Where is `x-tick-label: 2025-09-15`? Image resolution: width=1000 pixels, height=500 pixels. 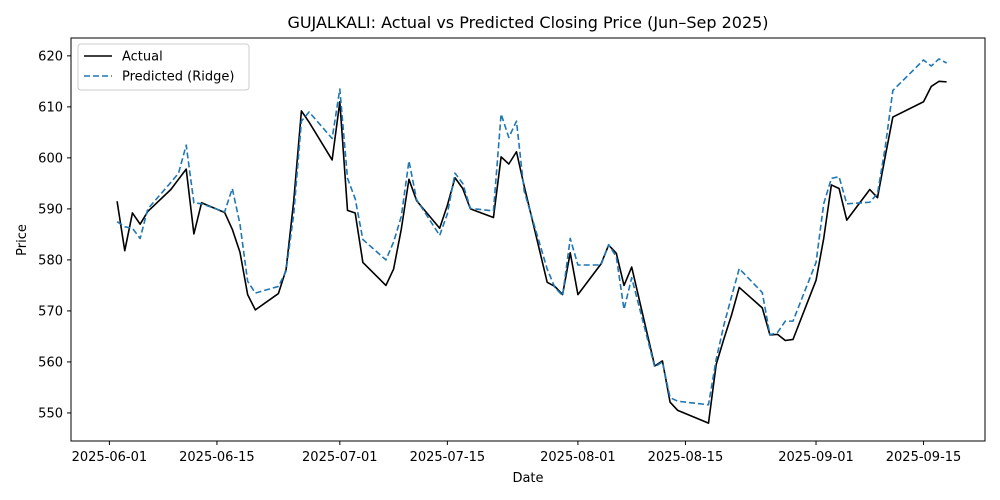 x-tick-label: 2025-09-15 is located at coordinates (924, 457).